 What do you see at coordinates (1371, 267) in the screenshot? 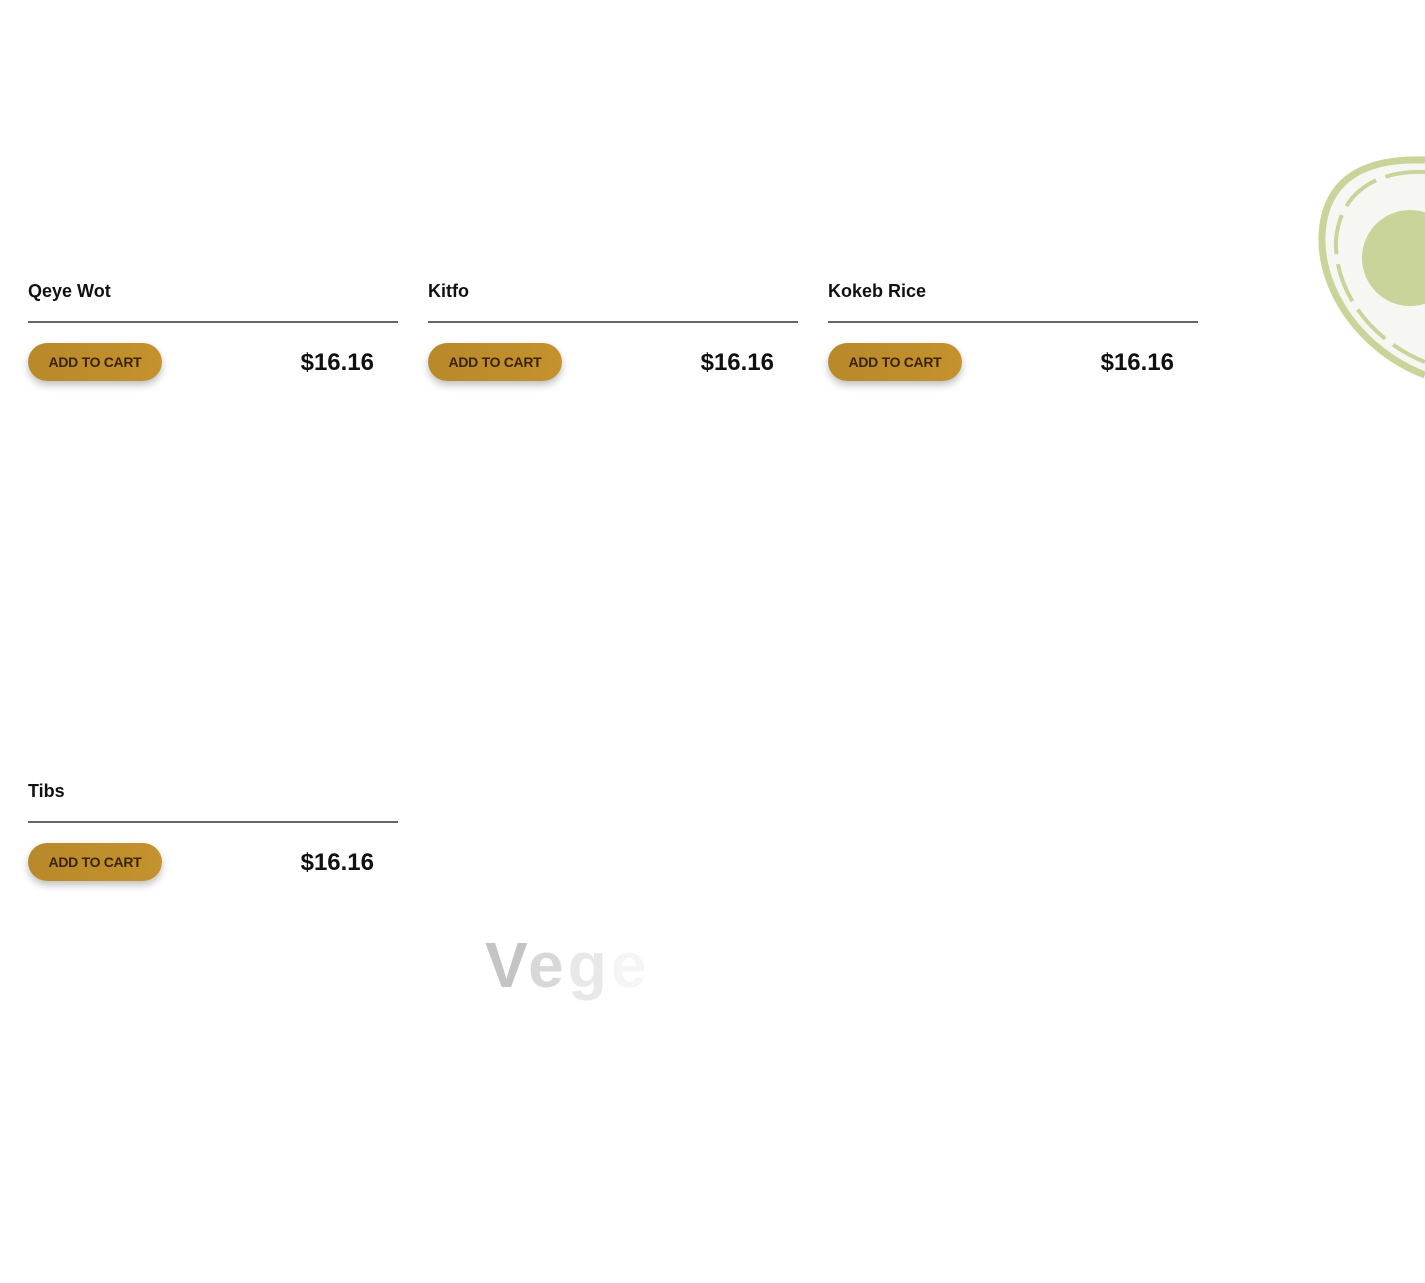
I see `avocado-icon` at bounding box center [1371, 267].